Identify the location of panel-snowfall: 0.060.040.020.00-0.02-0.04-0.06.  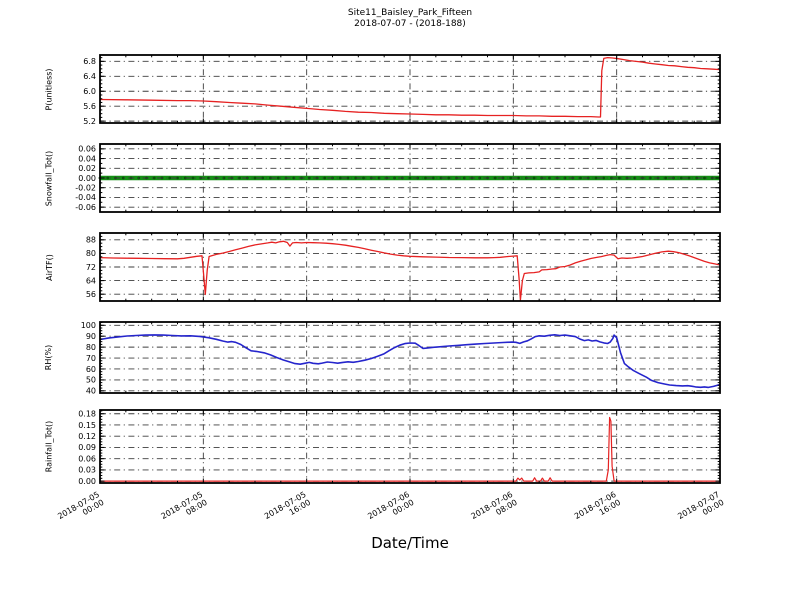
(398, 178).